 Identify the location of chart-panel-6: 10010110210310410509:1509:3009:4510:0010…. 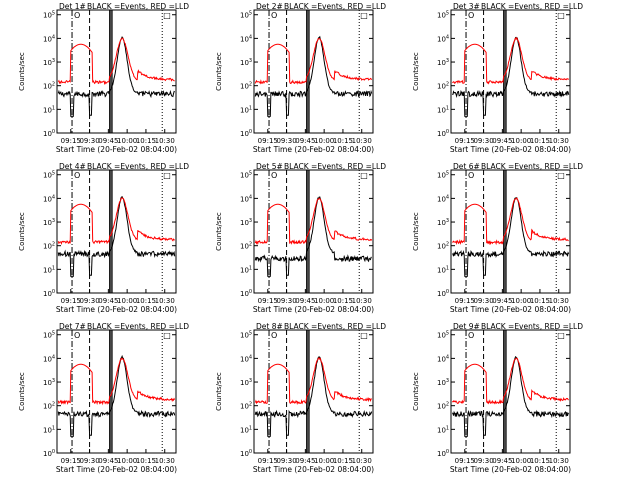
(497, 238).